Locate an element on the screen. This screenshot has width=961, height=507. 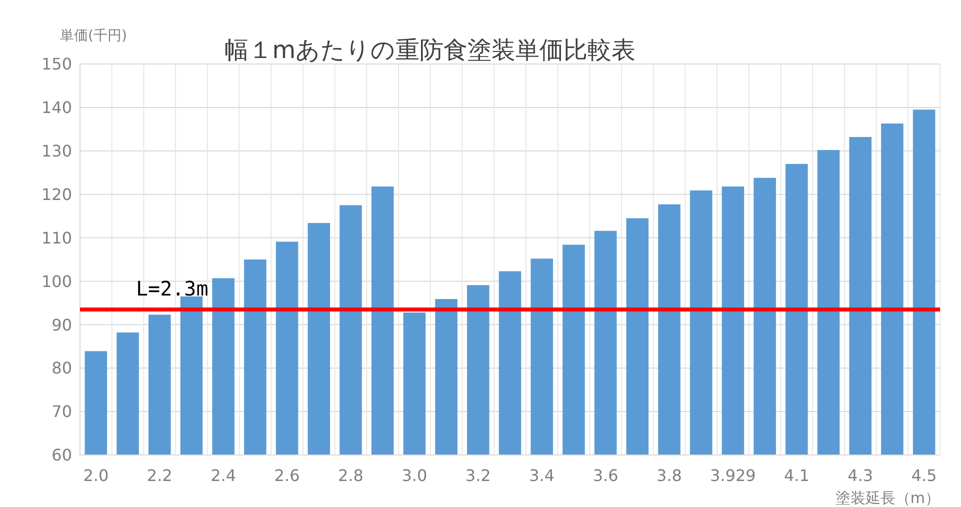
y-tick-label: 150 is located at coordinates (56, 64).